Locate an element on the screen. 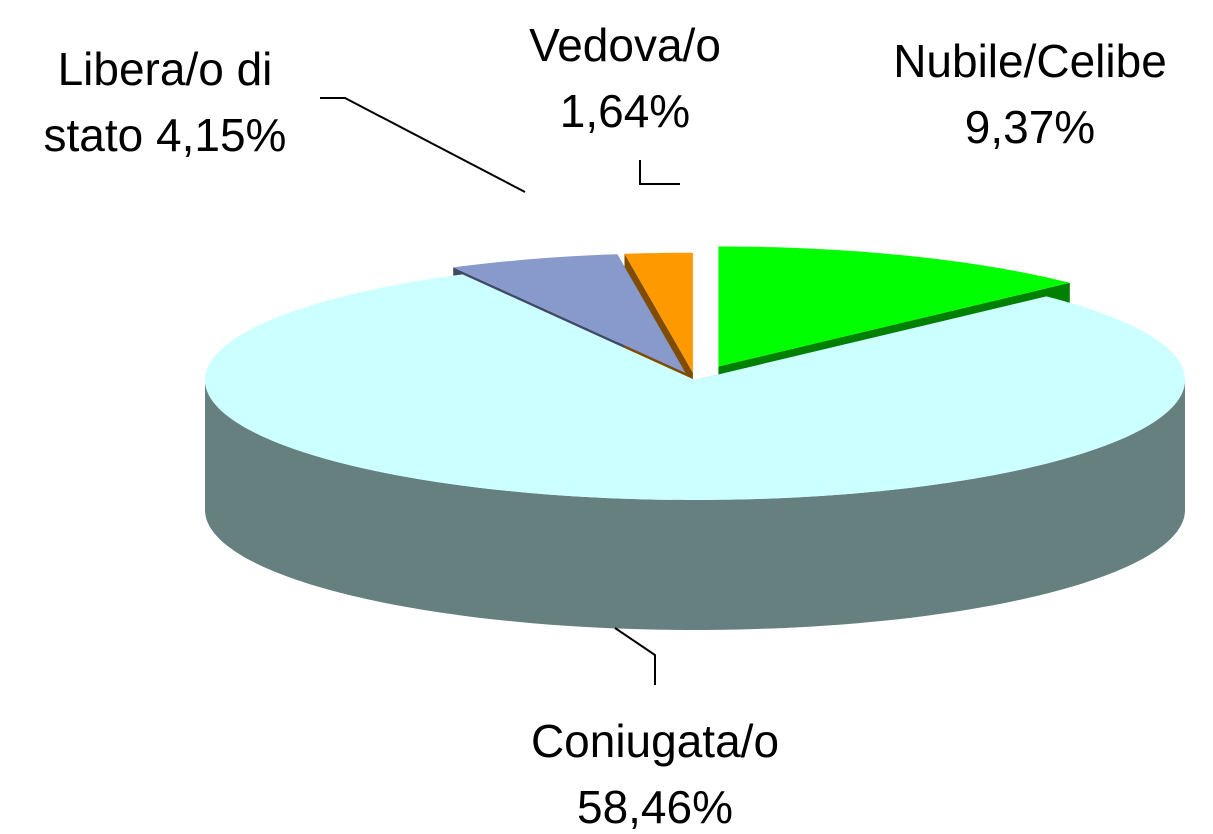  slice-label: Nubile/Celibe 9,37% is located at coordinates (1030, 94).